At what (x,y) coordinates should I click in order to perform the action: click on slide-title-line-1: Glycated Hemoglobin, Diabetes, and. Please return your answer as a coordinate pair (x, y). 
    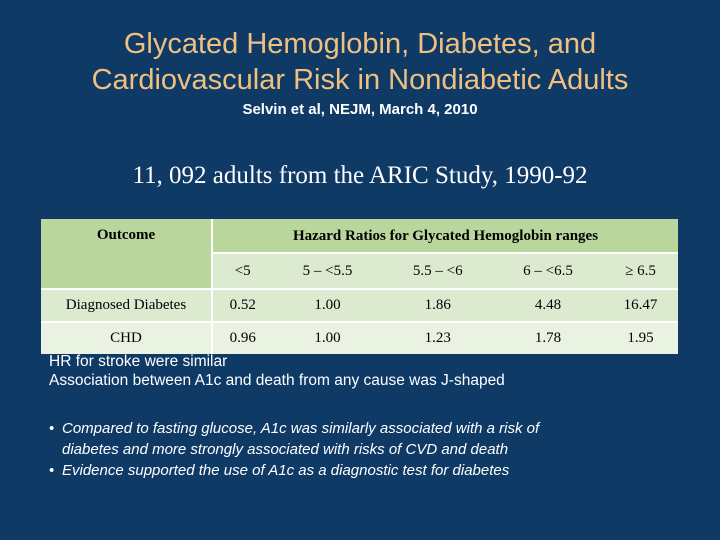
    Looking at the image, I should click on (360, 44).